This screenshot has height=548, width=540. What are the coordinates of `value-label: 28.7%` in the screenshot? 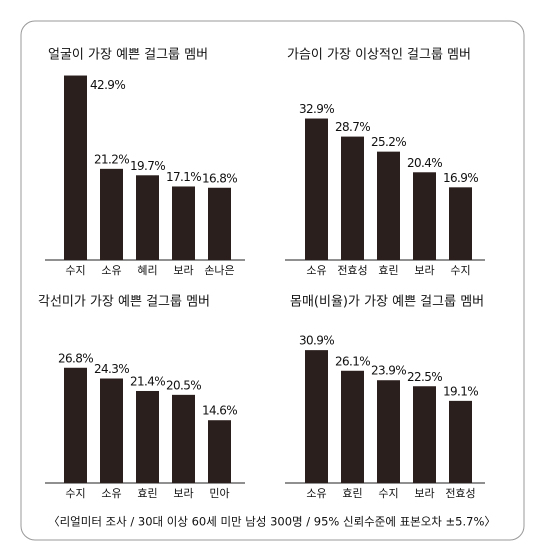 It's located at (352, 127).